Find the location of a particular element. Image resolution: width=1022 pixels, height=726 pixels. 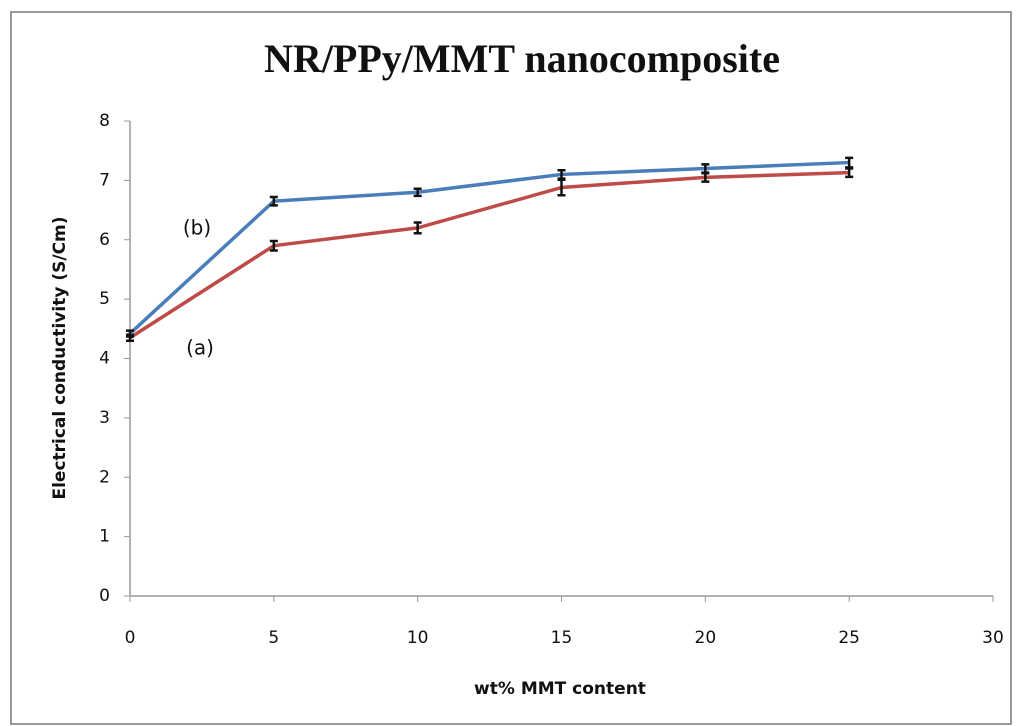

y-tick-label: 6 is located at coordinates (104, 240).